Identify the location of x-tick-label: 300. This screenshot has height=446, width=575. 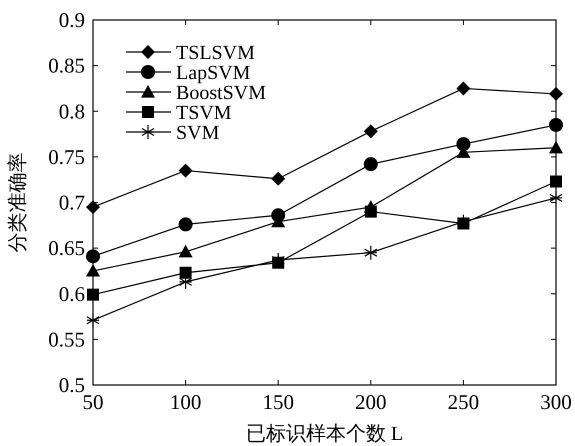
(556, 402).